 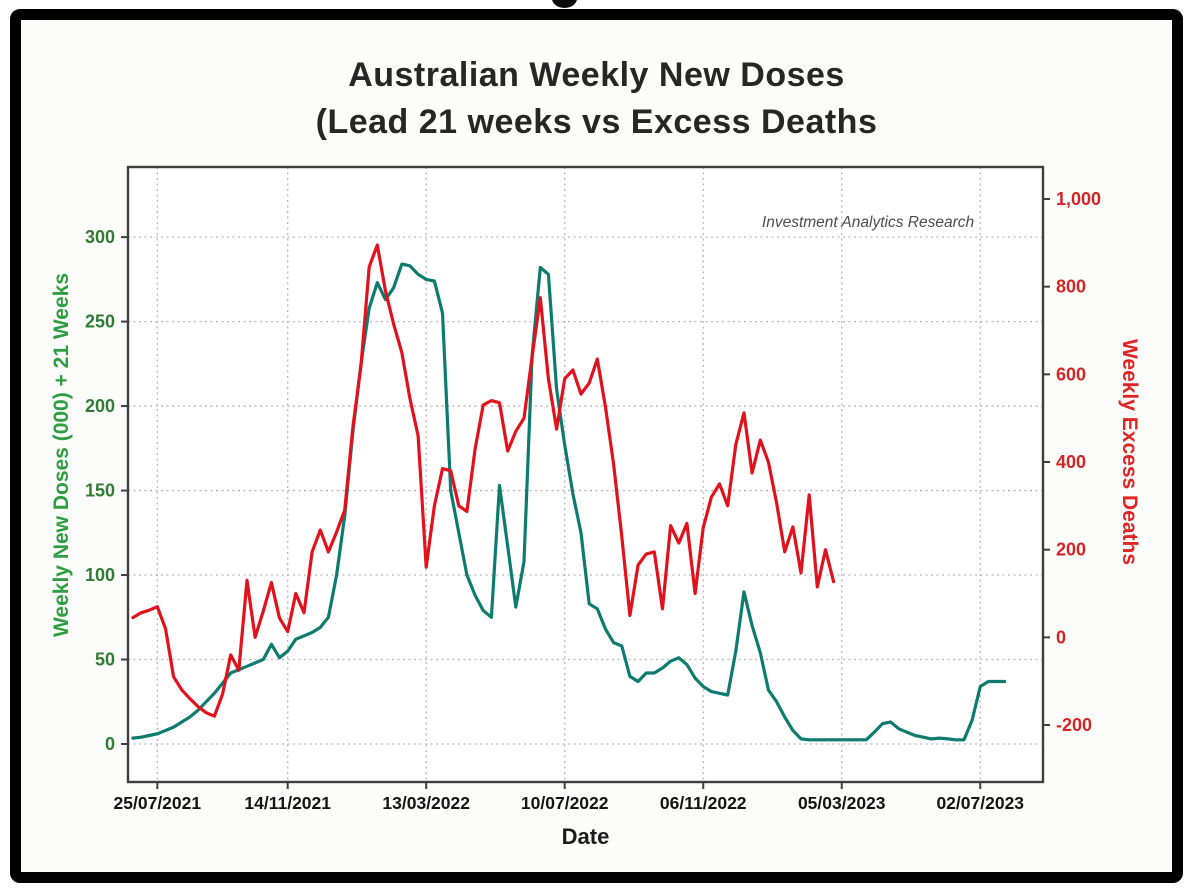 I want to click on right-tick-label: 400, so click(x=1071, y=462).